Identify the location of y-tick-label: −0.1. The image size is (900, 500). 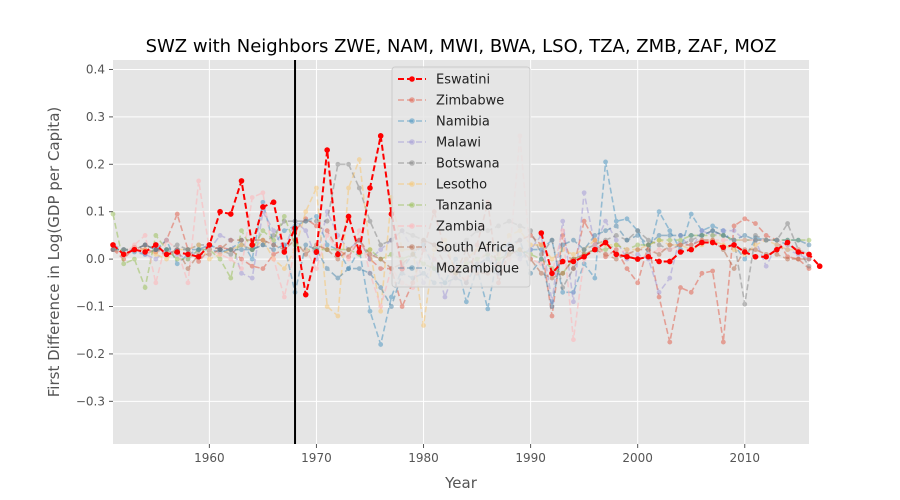
(90, 307).